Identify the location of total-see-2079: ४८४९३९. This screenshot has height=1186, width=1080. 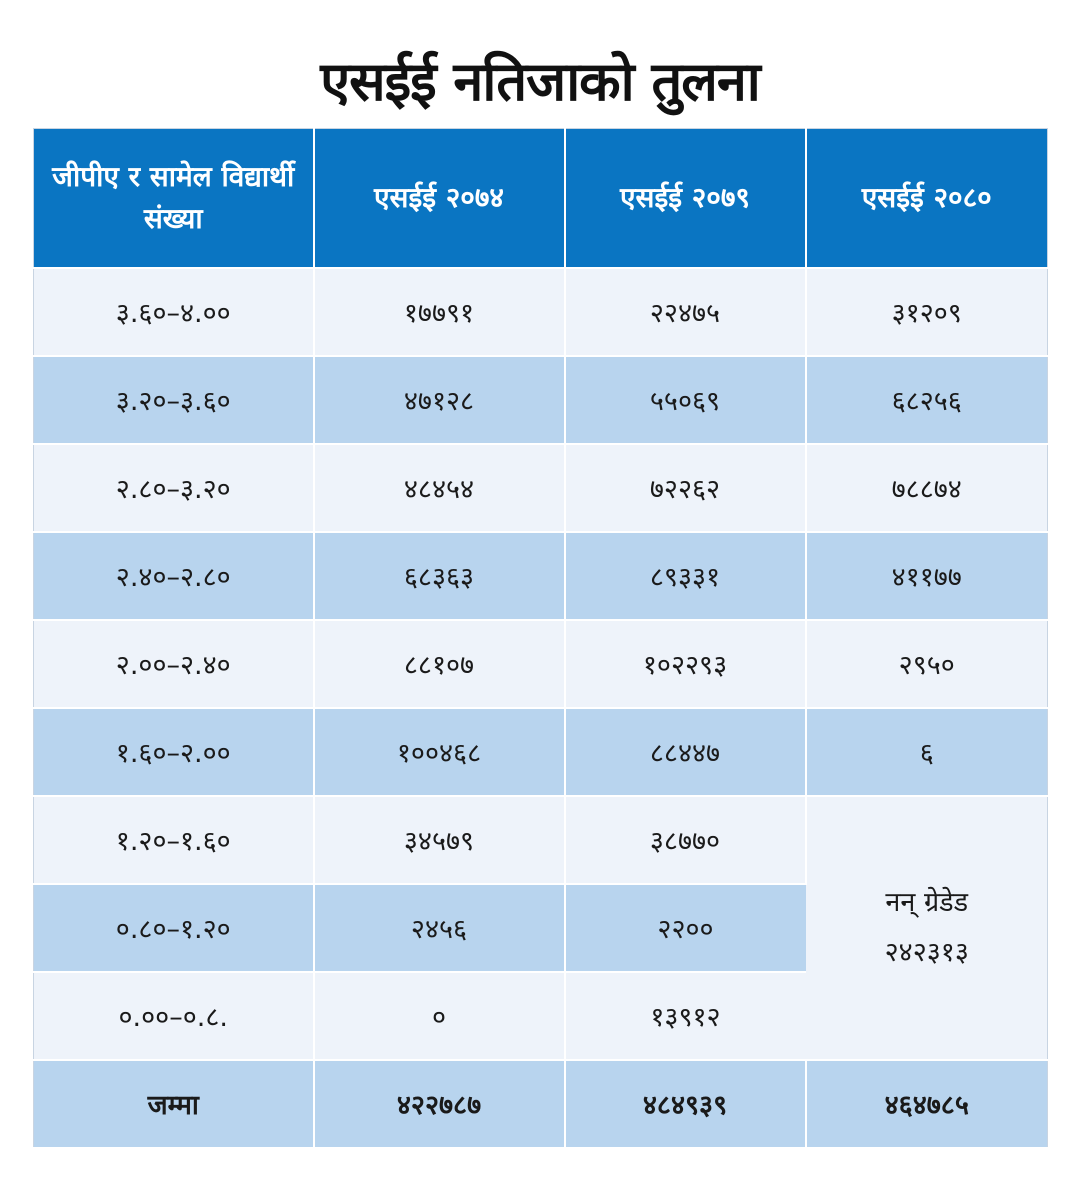
(685, 1104).